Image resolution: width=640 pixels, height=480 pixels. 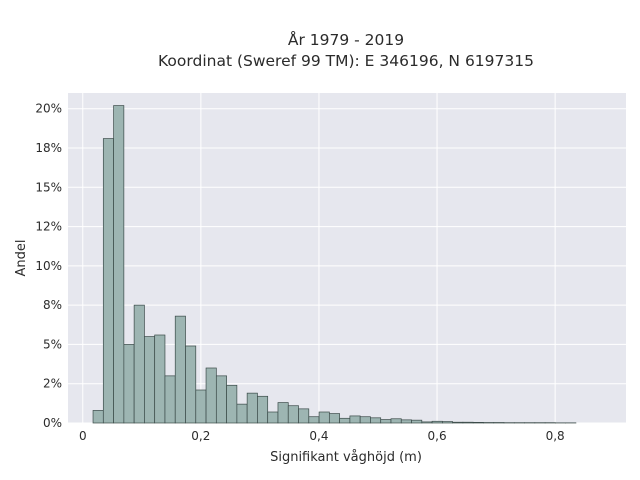 What do you see at coordinates (52, 423) in the screenshot?
I see `y-tick-label: 0%` at bounding box center [52, 423].